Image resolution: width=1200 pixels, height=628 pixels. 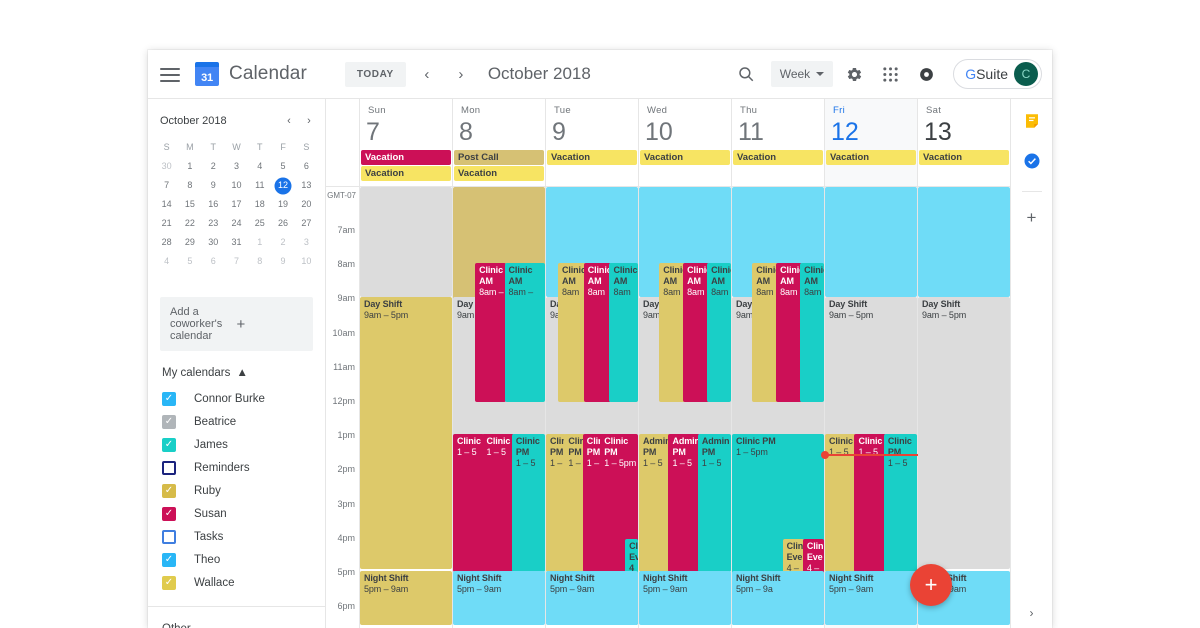 What do you see at coordinates (190, 166) in the screenshot?
I see `mini-calendar-day: 1` at bounding box center [190, 166].